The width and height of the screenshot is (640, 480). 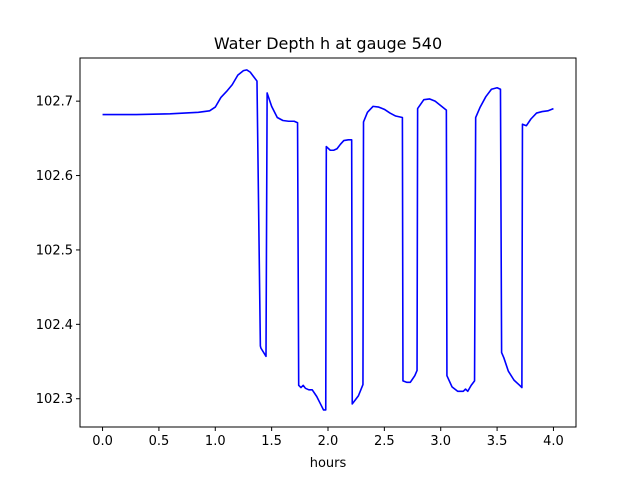 What do you see at coordinates (215, 441) in the screenshot?
I see `x-tick-label: 1.0` at bounding box center [215, 441].